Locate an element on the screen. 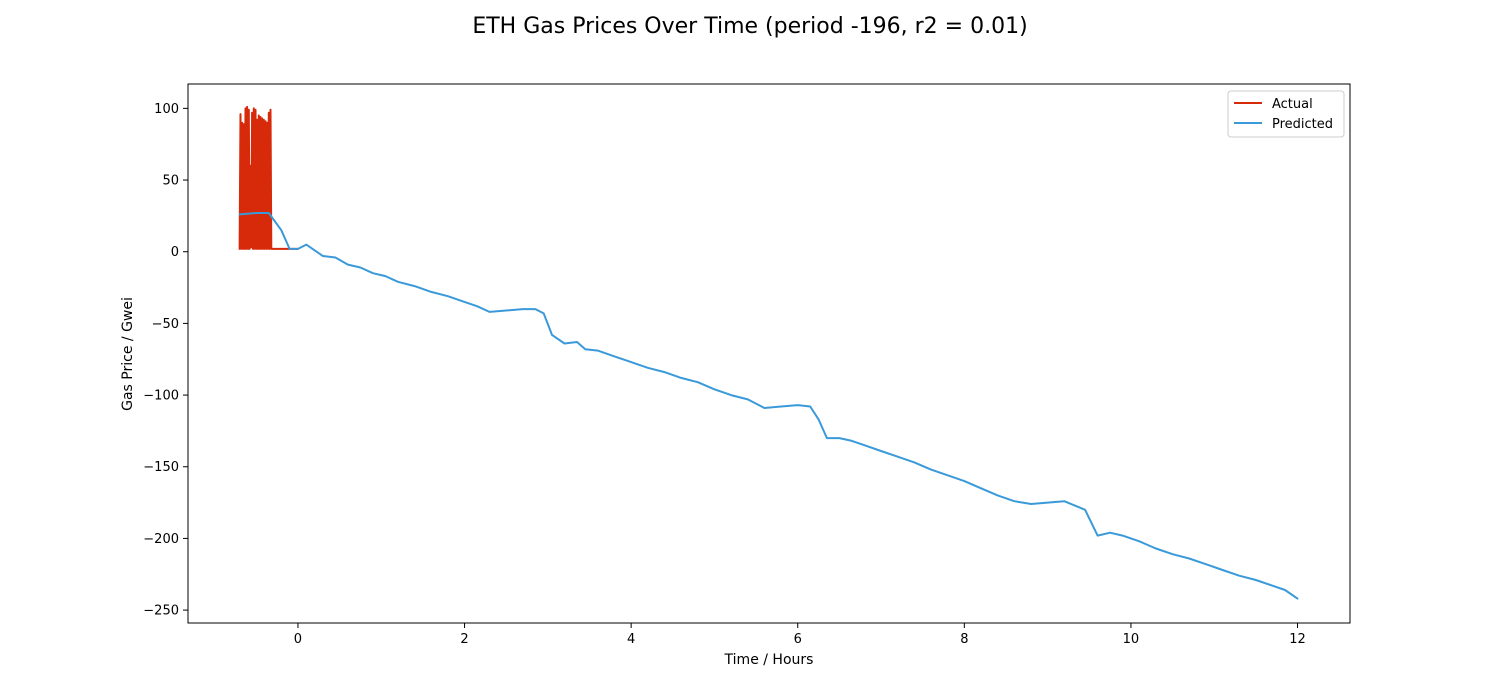  y-tick-label: 50 is located at coordinates (170, 181).